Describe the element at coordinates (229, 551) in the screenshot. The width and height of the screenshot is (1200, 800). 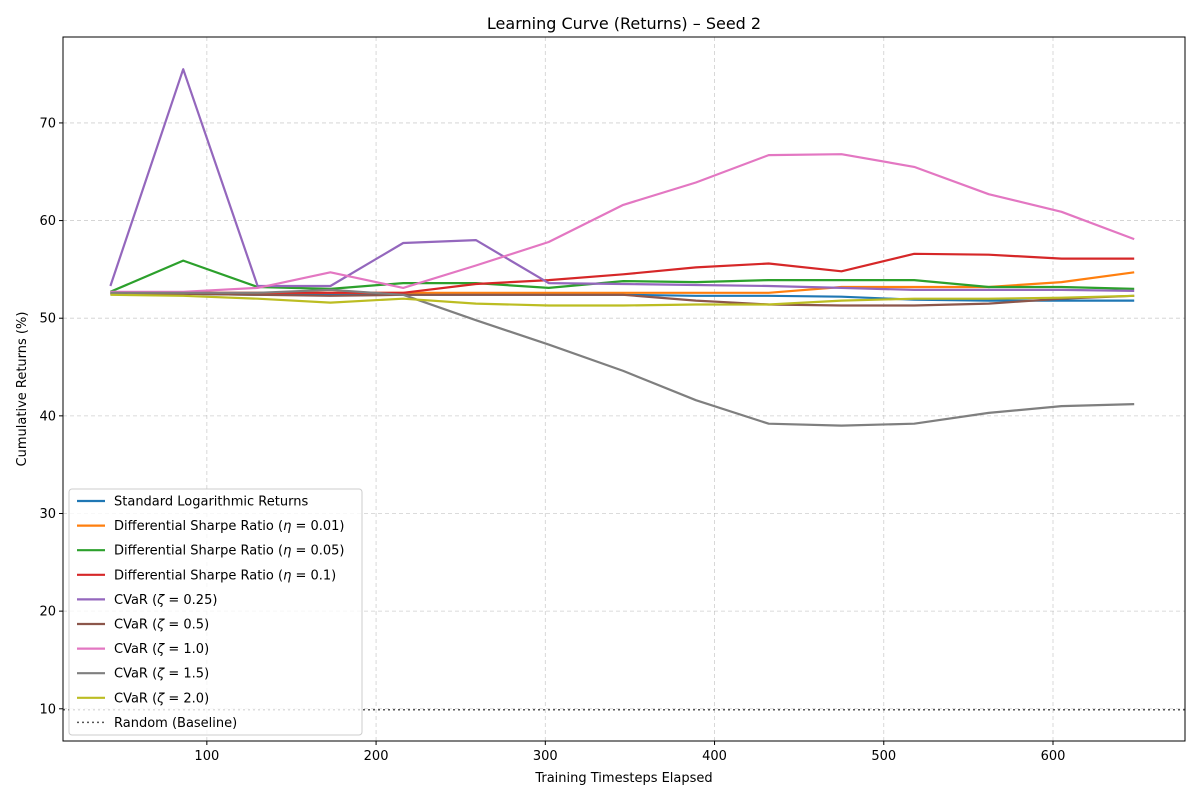
I see `legend-label-differential-sharpe-ratio-0-05: Differential Sharpe Ratio (η = 0.05)` at that location.